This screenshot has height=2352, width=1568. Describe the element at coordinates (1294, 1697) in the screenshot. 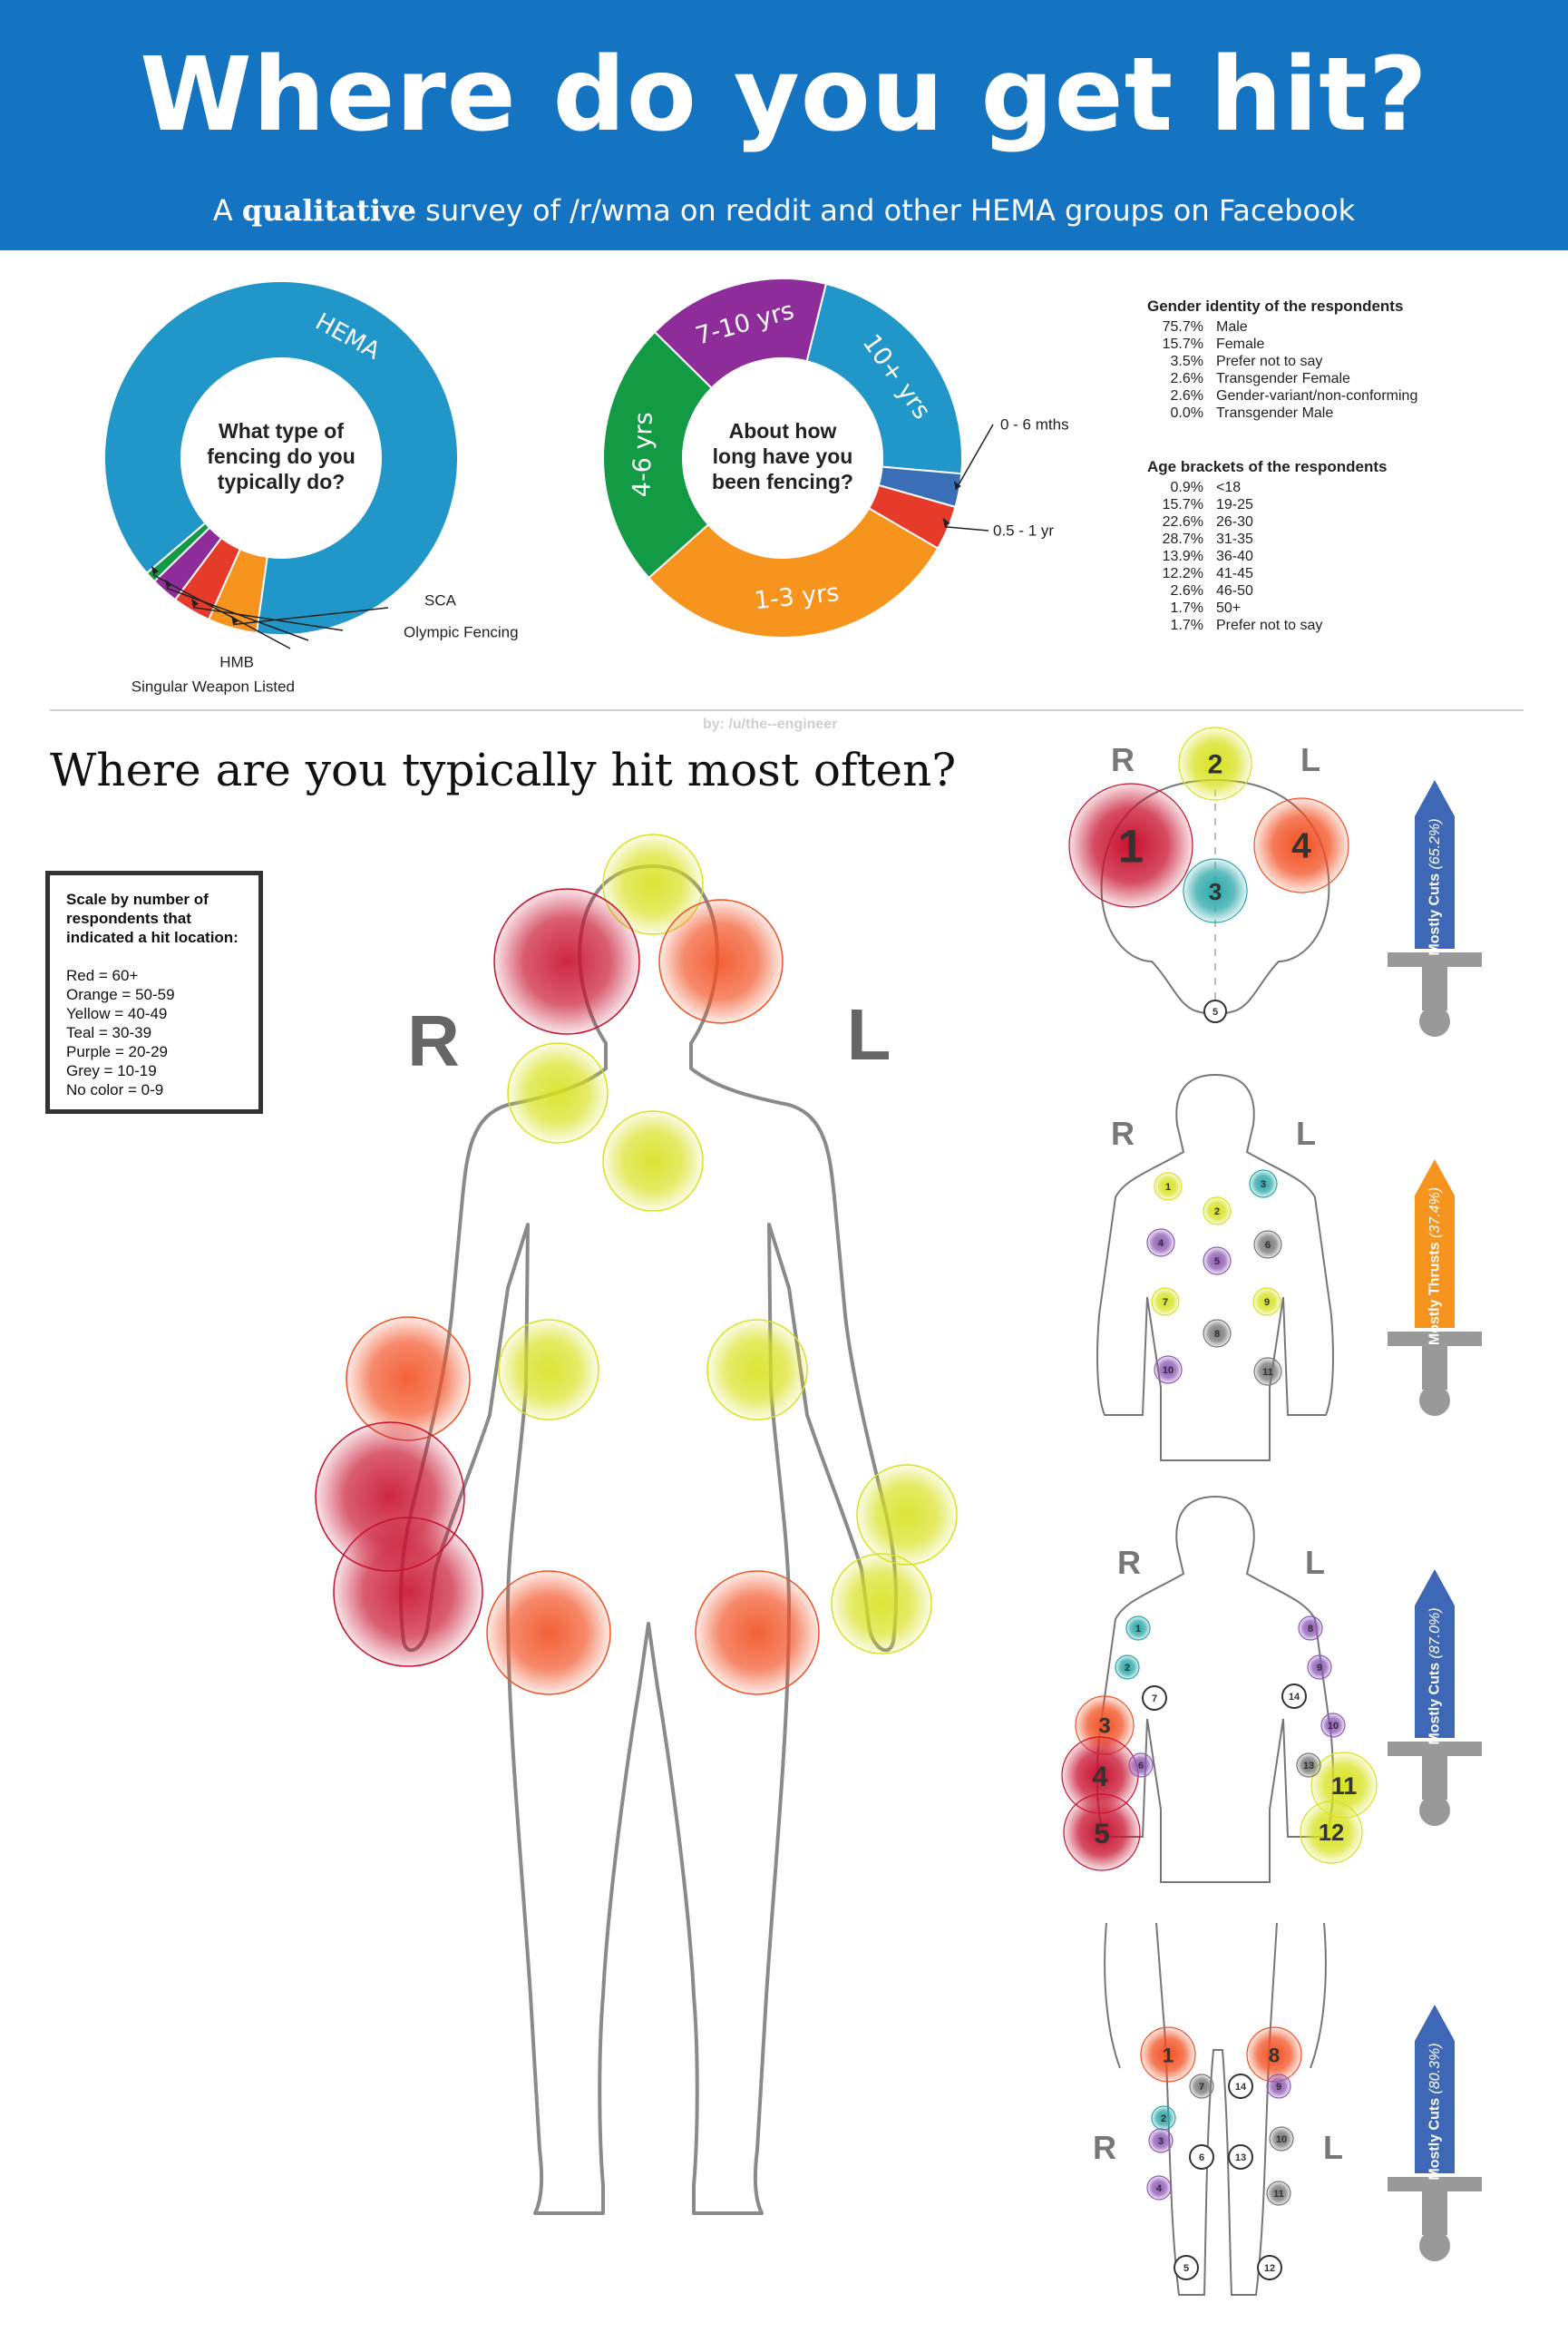

I see `hit-marker-label: 14` at that location.